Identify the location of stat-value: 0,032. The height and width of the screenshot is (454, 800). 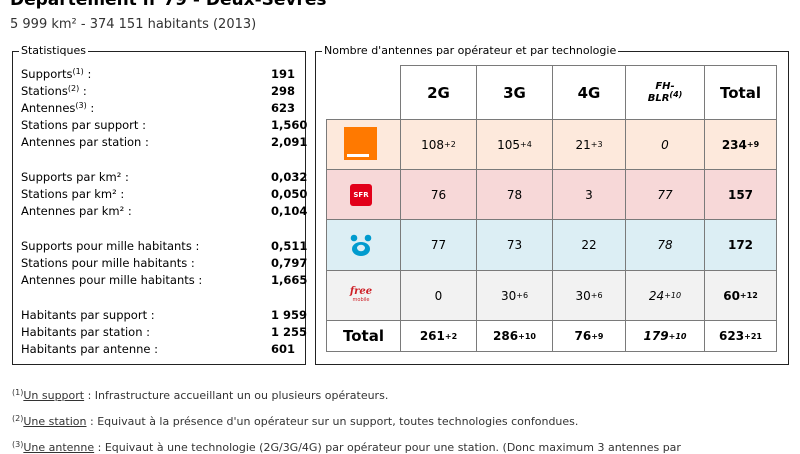
(289, 177).